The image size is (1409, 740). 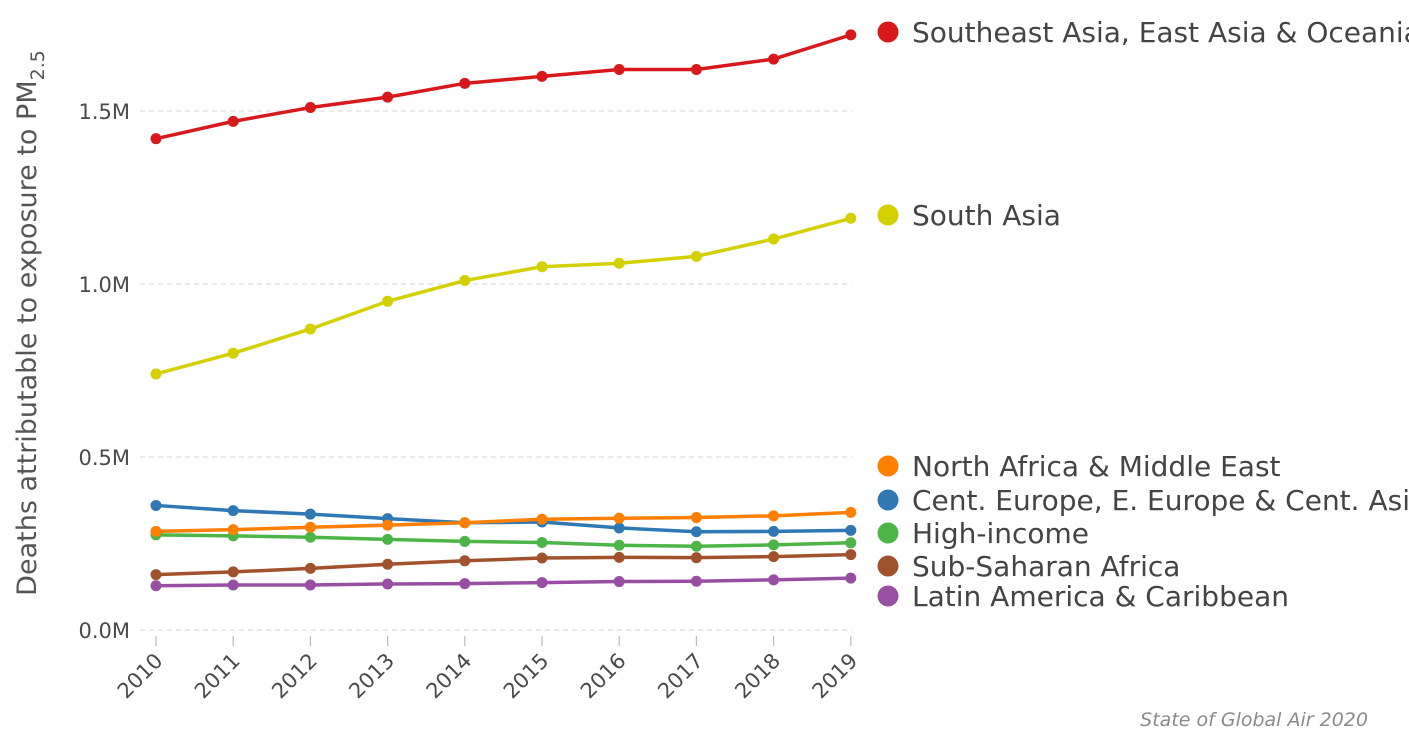 I want to click on source-note: State of Global Air 2020, so click(x=1254, y=720).